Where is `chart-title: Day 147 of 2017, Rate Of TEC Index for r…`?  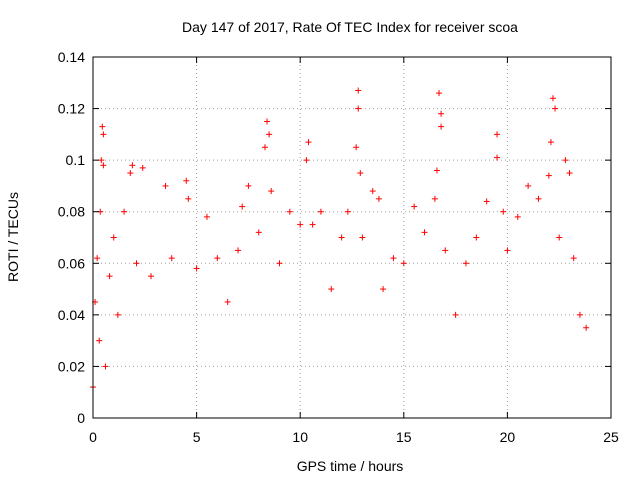
chart-title: Day 147 of 2017, Rate Of TEC Index for r… is located at coordinates (350, 27).